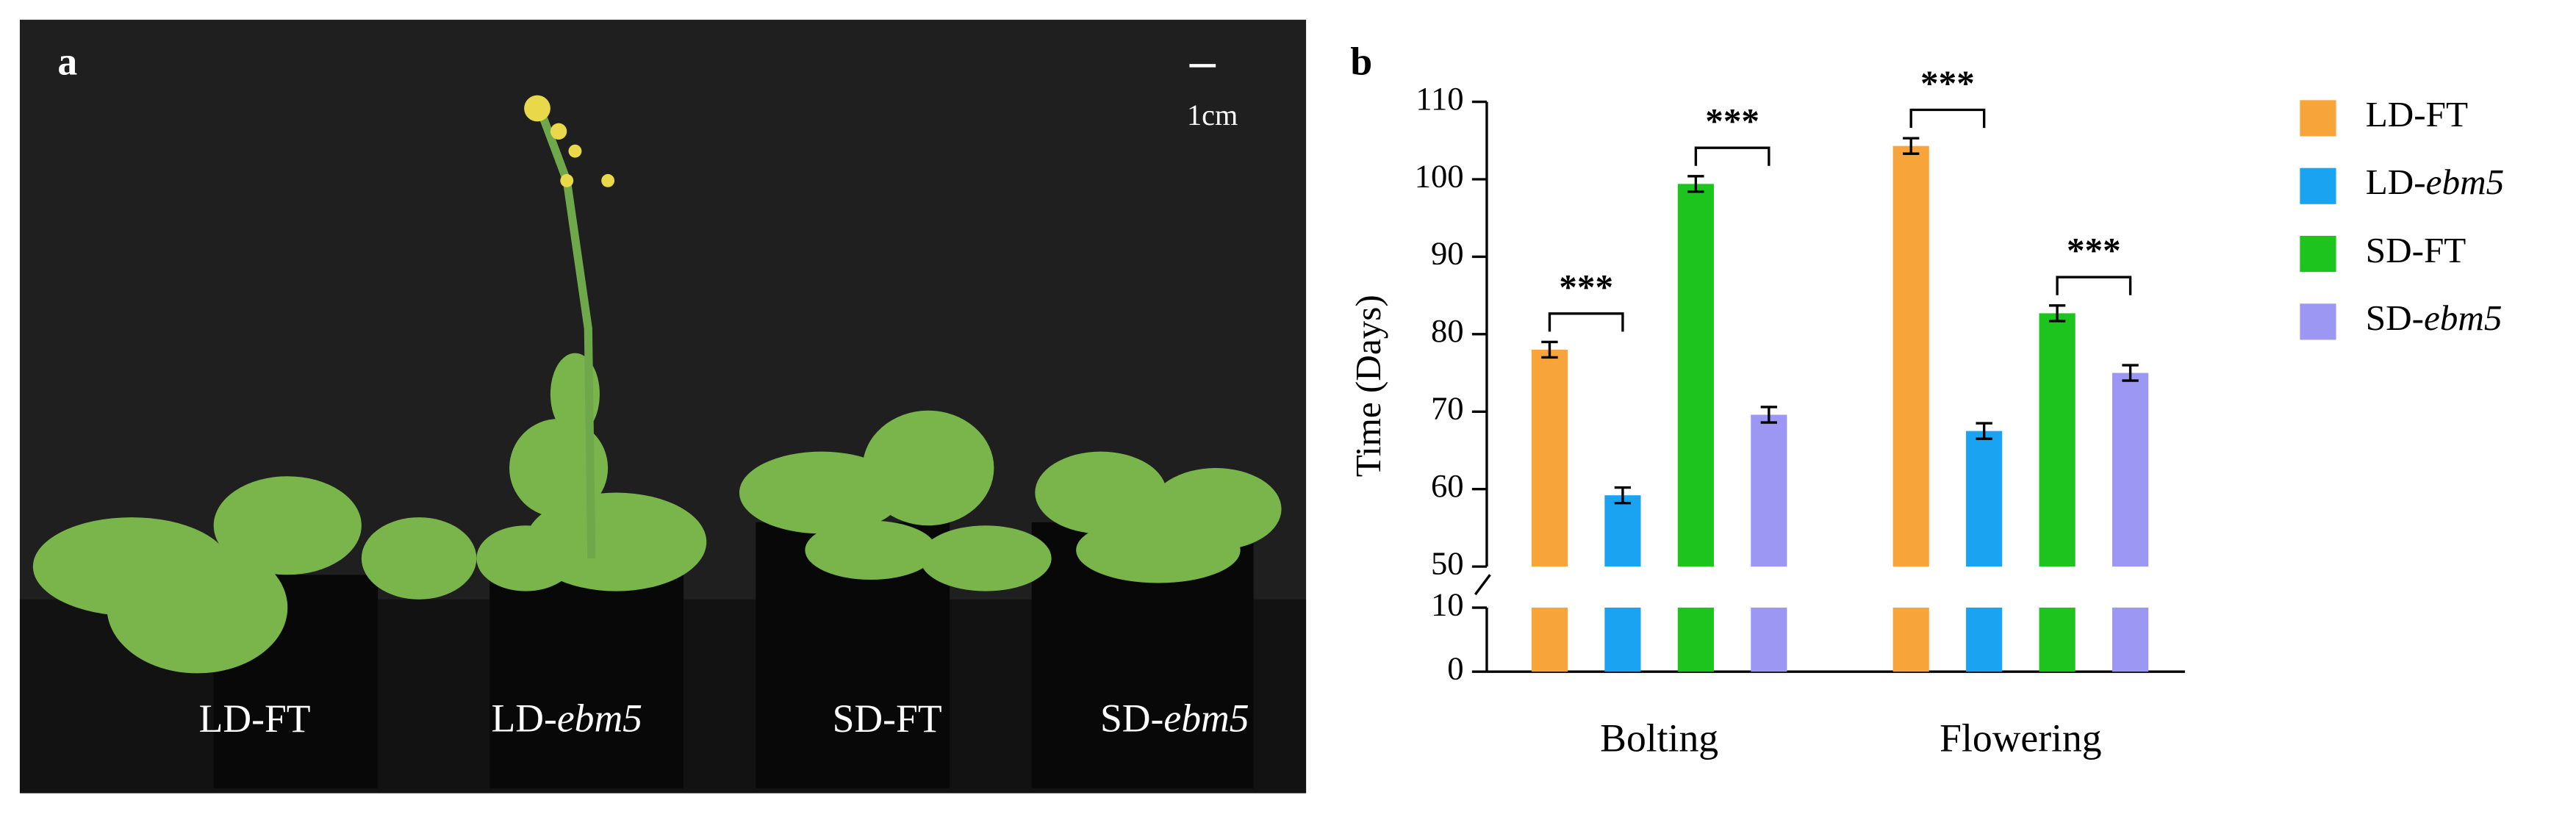 This screenshot has width=2576, height=817. What do you see at coordinates (1455, 667) in the screenshot?
I see `y-tick-label: 0` at bounding box center [1455, 667].